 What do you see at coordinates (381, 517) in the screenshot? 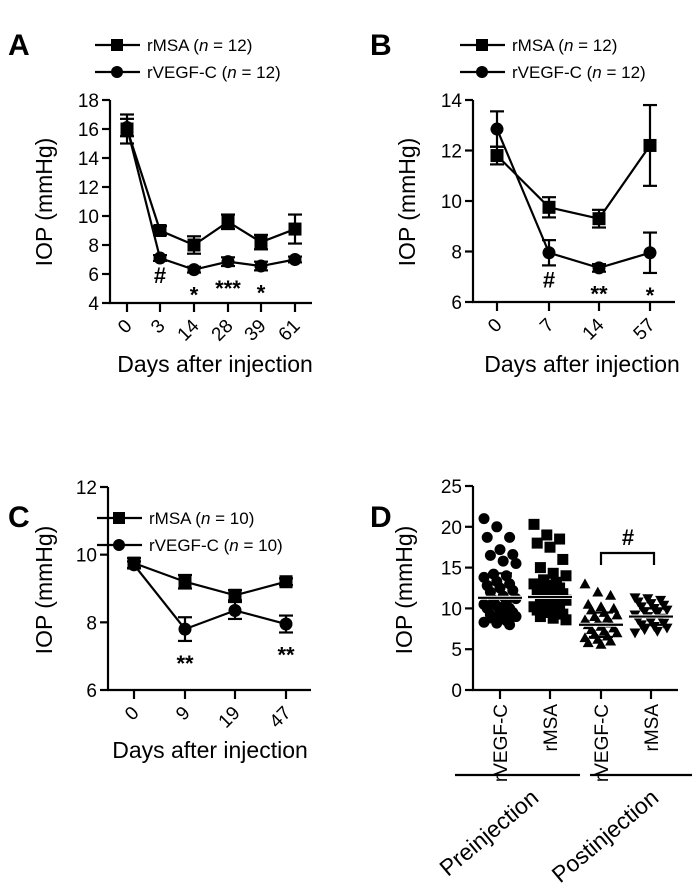
I see `panel-letter: D` at bounding box center [381, 517].